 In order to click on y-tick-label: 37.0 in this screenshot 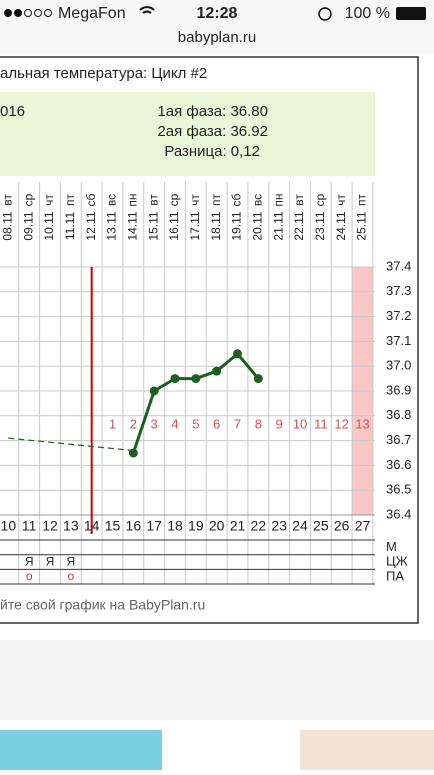, I will do `click(398, 365)`.